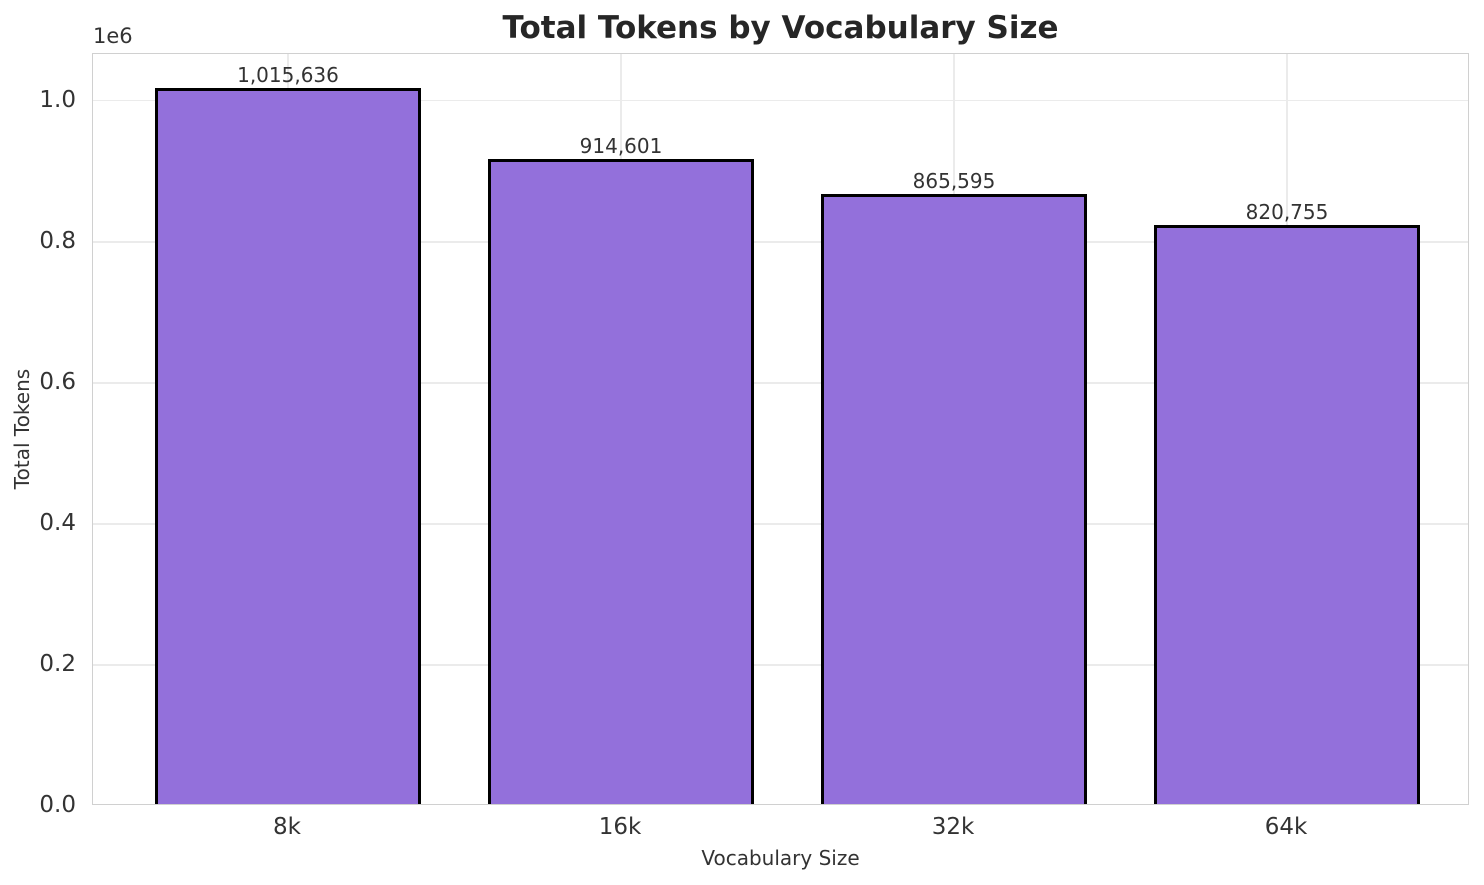 The width and height of the screenshot is (1484, 885). What do you see at coordinates (620, 827) in the screenshot?
I see `x-tick-label: 16k` at bounding box center [620, 827].